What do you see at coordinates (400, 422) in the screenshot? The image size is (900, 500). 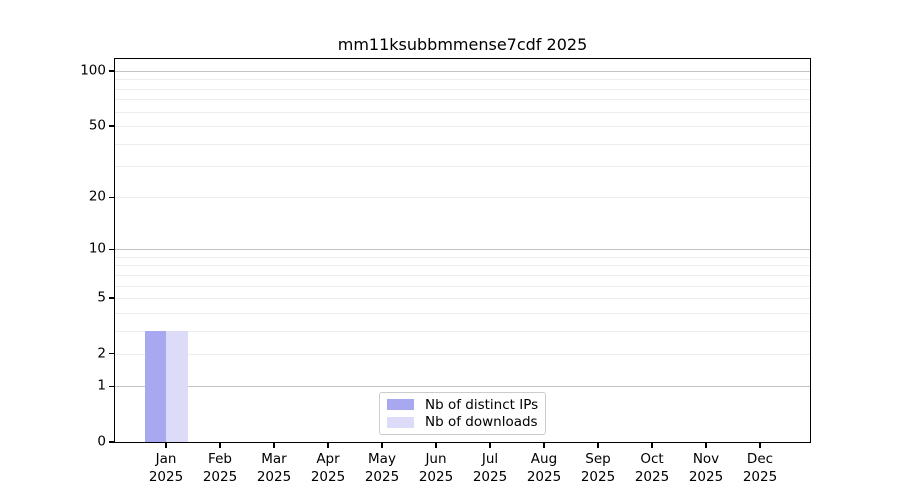 I see `legend-swatch-downloads` at bounding box center [400, 422].